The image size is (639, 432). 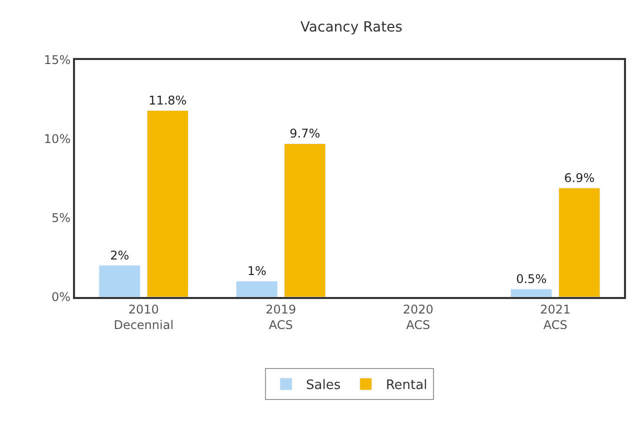 I want to click on legend-label: Sales, so click(x=323, y=386).